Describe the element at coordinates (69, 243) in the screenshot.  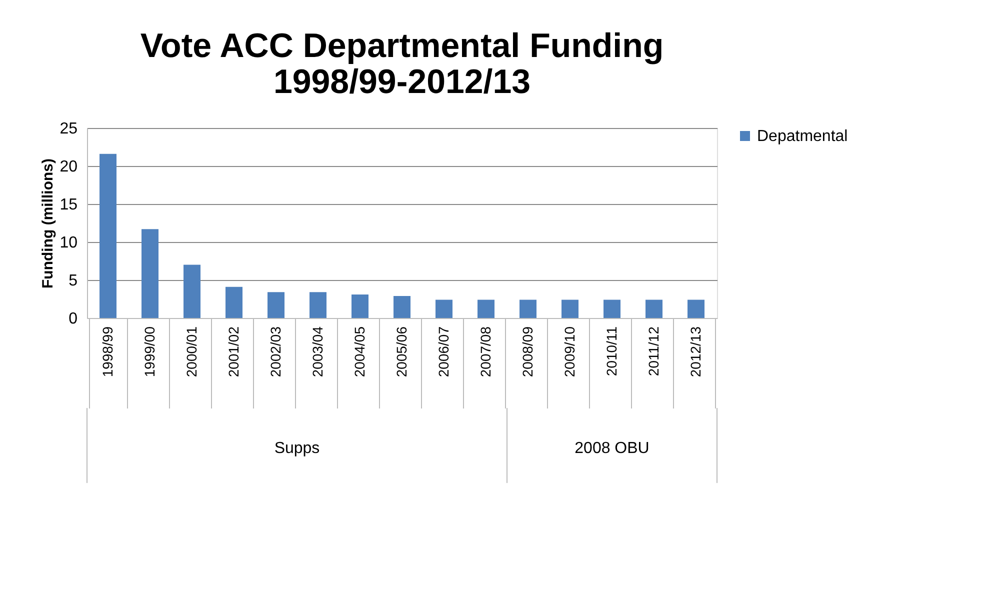
I see `y-tick-label: 10` at that location.